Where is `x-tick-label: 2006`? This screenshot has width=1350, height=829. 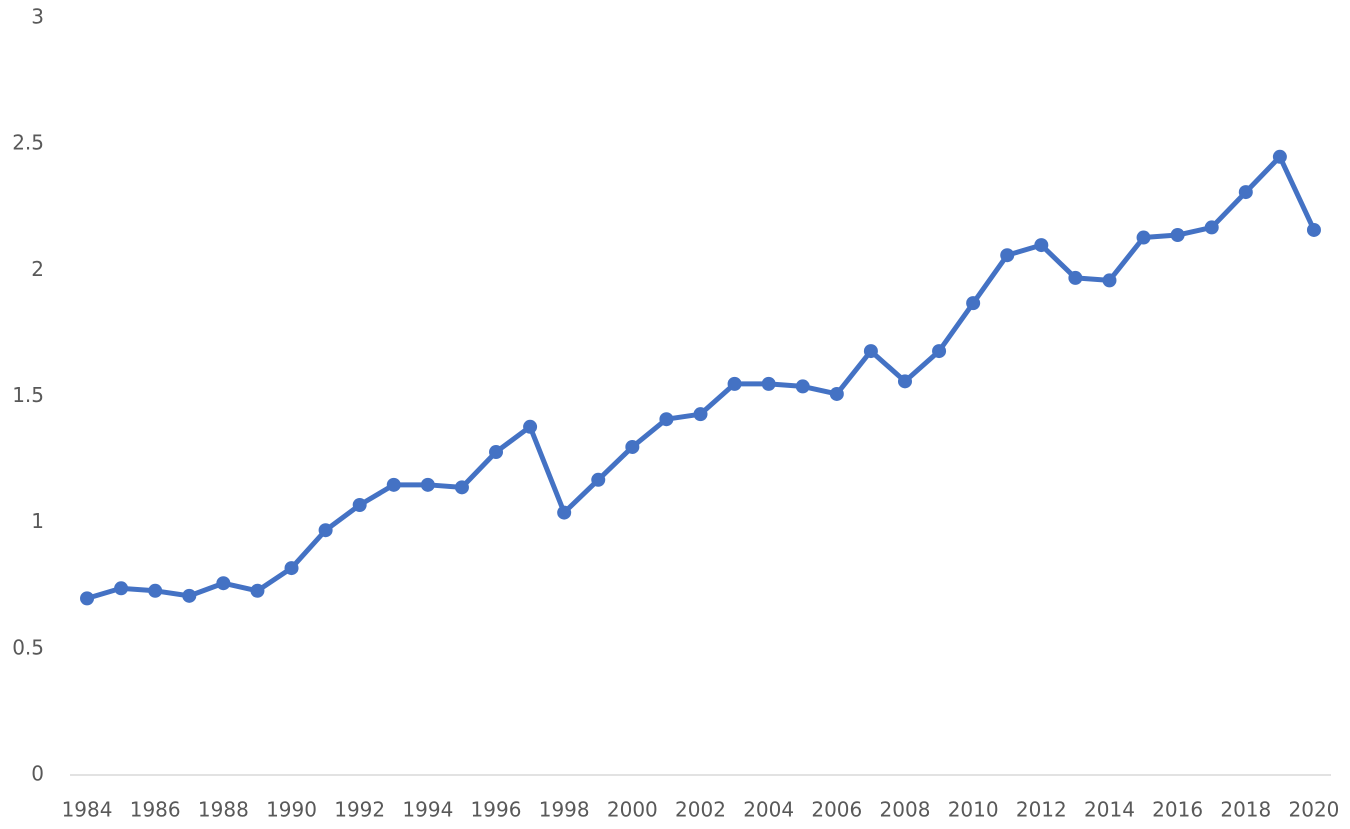 x-tick-label: 2006 is located at coordinates (836, 810).